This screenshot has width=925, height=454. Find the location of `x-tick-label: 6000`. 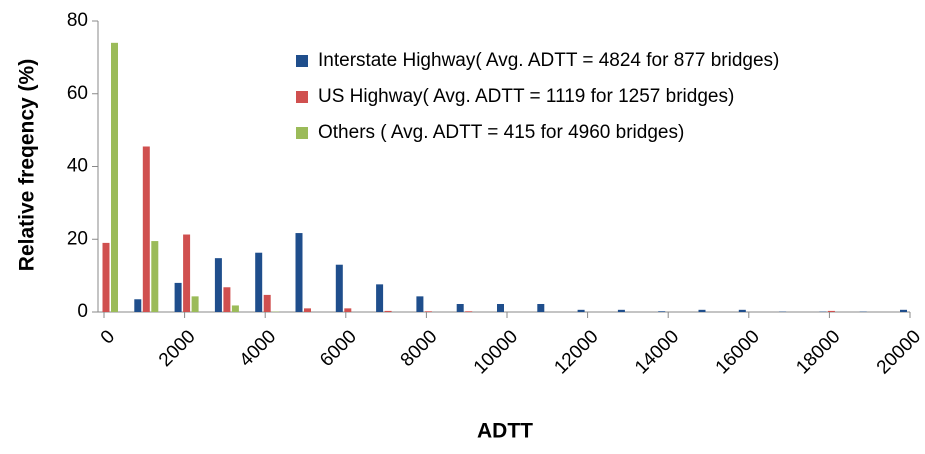

x-tick-label: 6000 is located at coordinates (338, 348).